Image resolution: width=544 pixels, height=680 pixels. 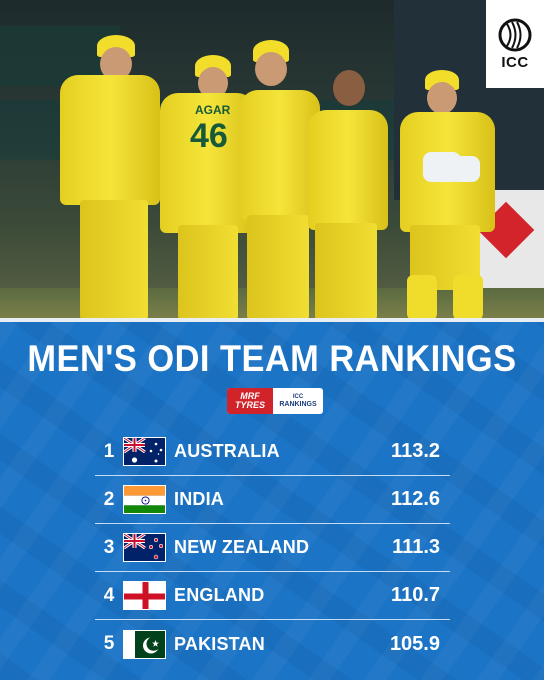 I want to click on team-name: INDIA, so click(x=199, y=499).